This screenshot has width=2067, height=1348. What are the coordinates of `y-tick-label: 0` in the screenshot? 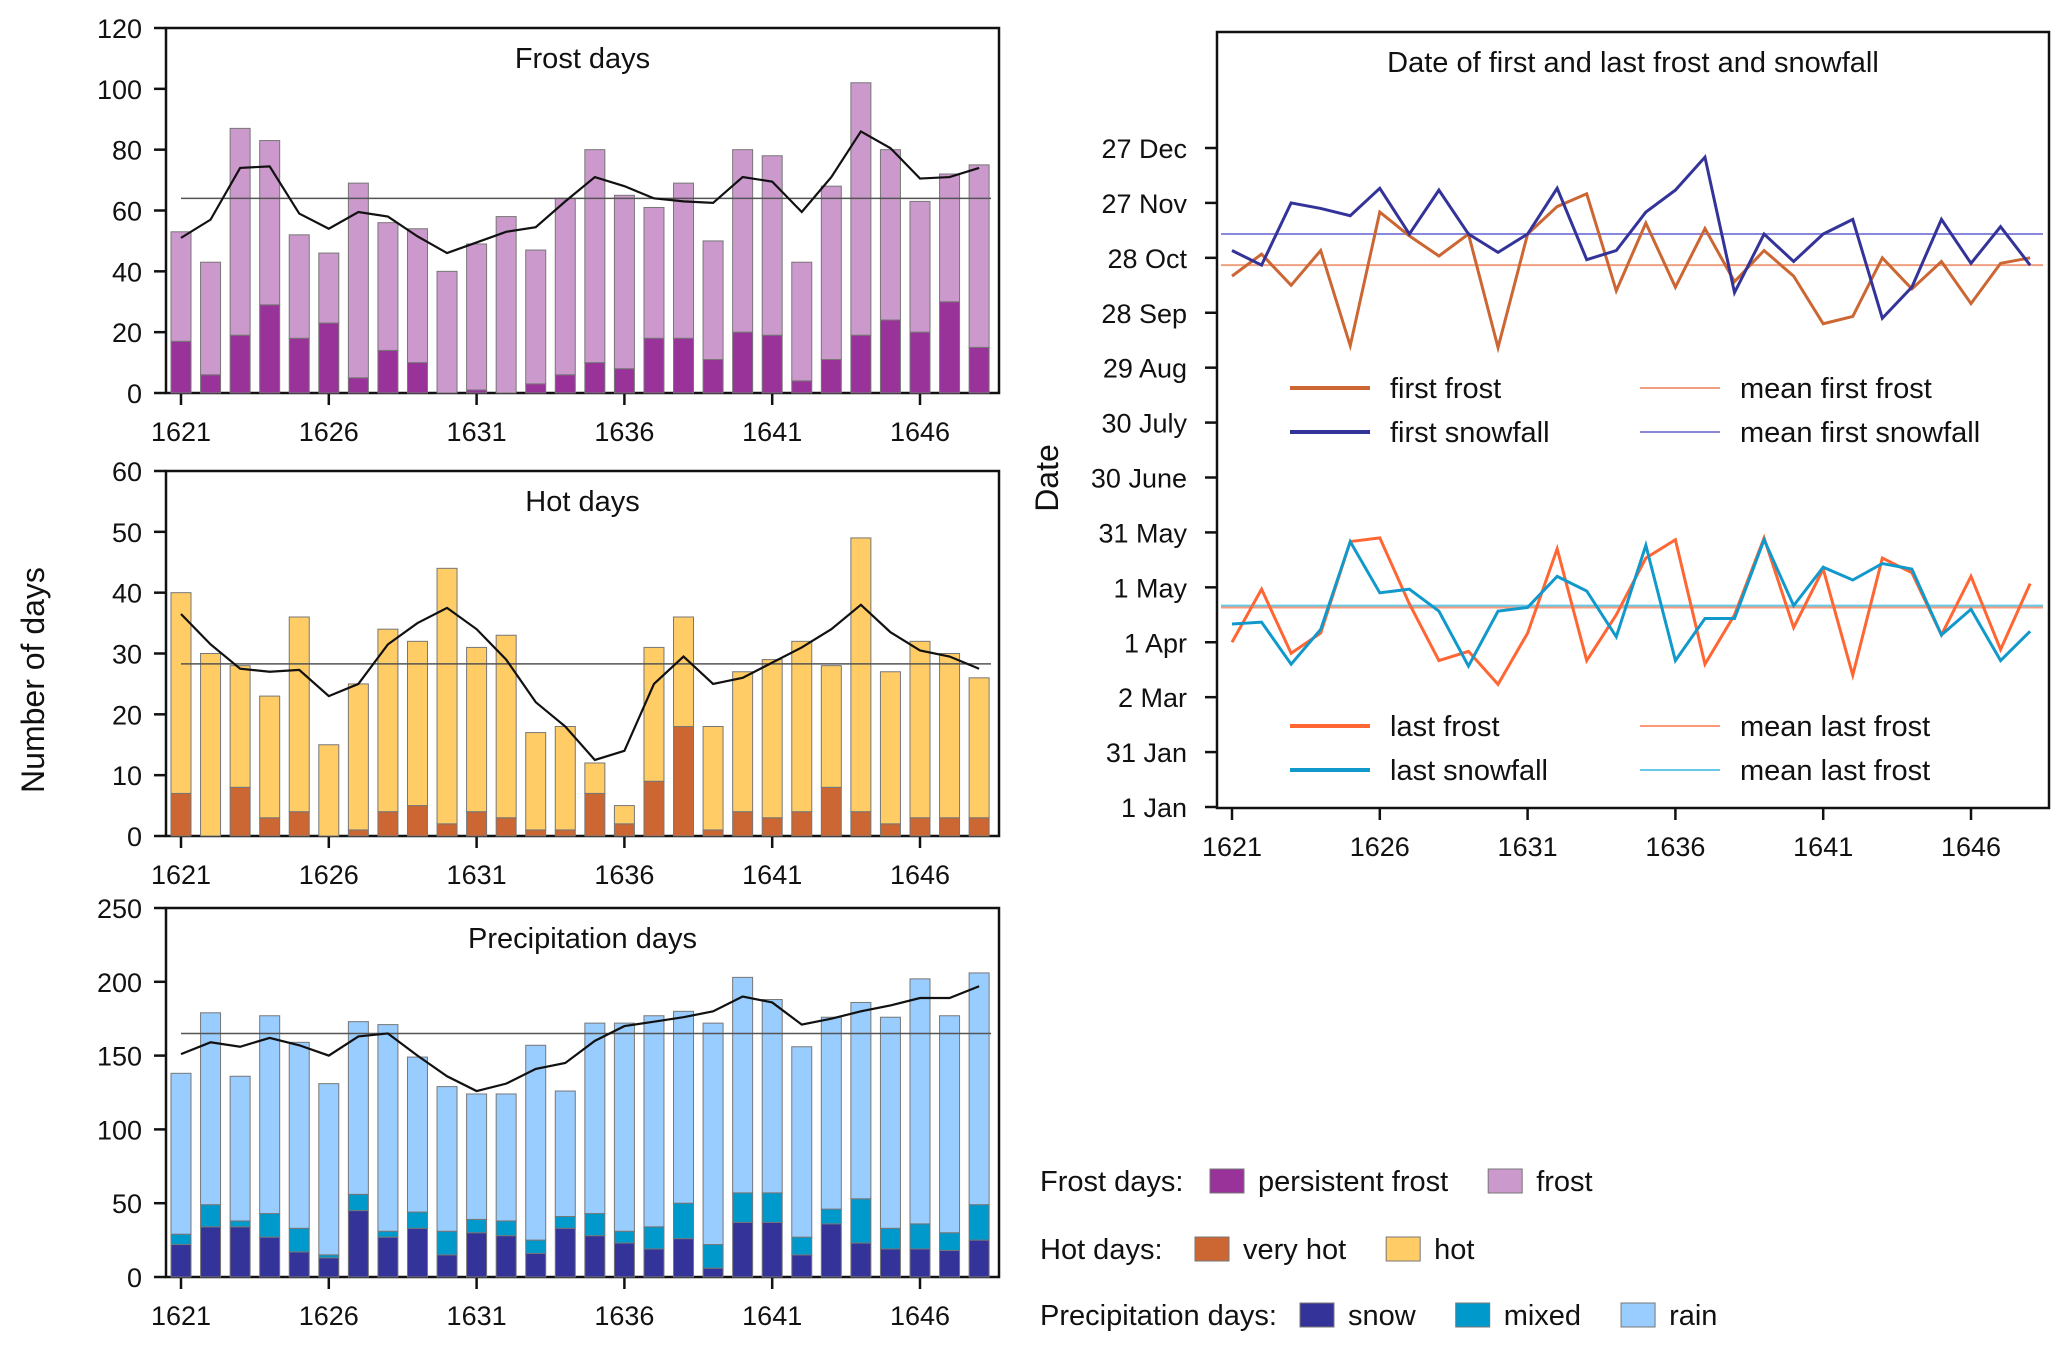 It's located at (134, 1278).